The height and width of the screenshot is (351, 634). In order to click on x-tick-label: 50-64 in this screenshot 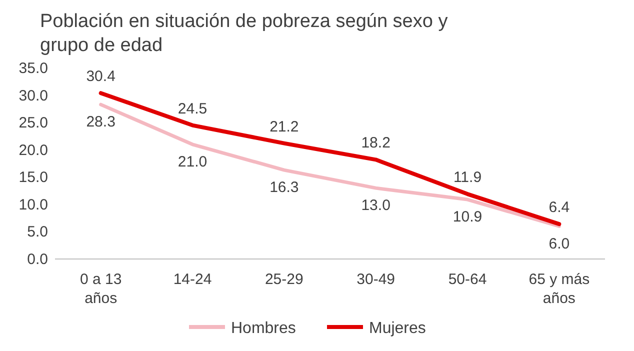, I will do `click(467, 279)`.